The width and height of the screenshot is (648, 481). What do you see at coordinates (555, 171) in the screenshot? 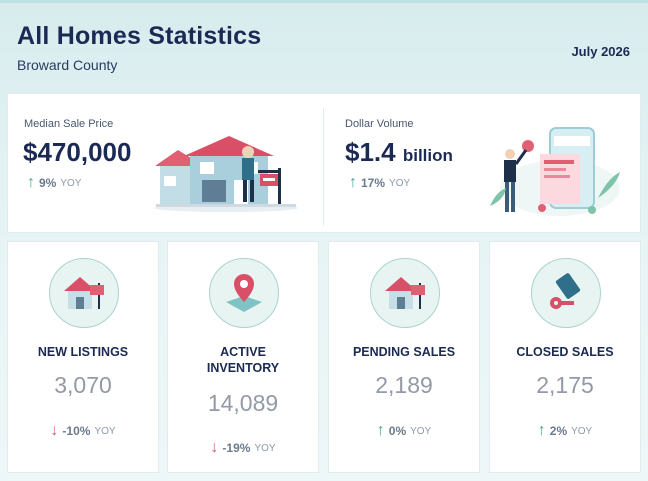
I see `phone-payment-illustration` at bounding box center [555, 171].